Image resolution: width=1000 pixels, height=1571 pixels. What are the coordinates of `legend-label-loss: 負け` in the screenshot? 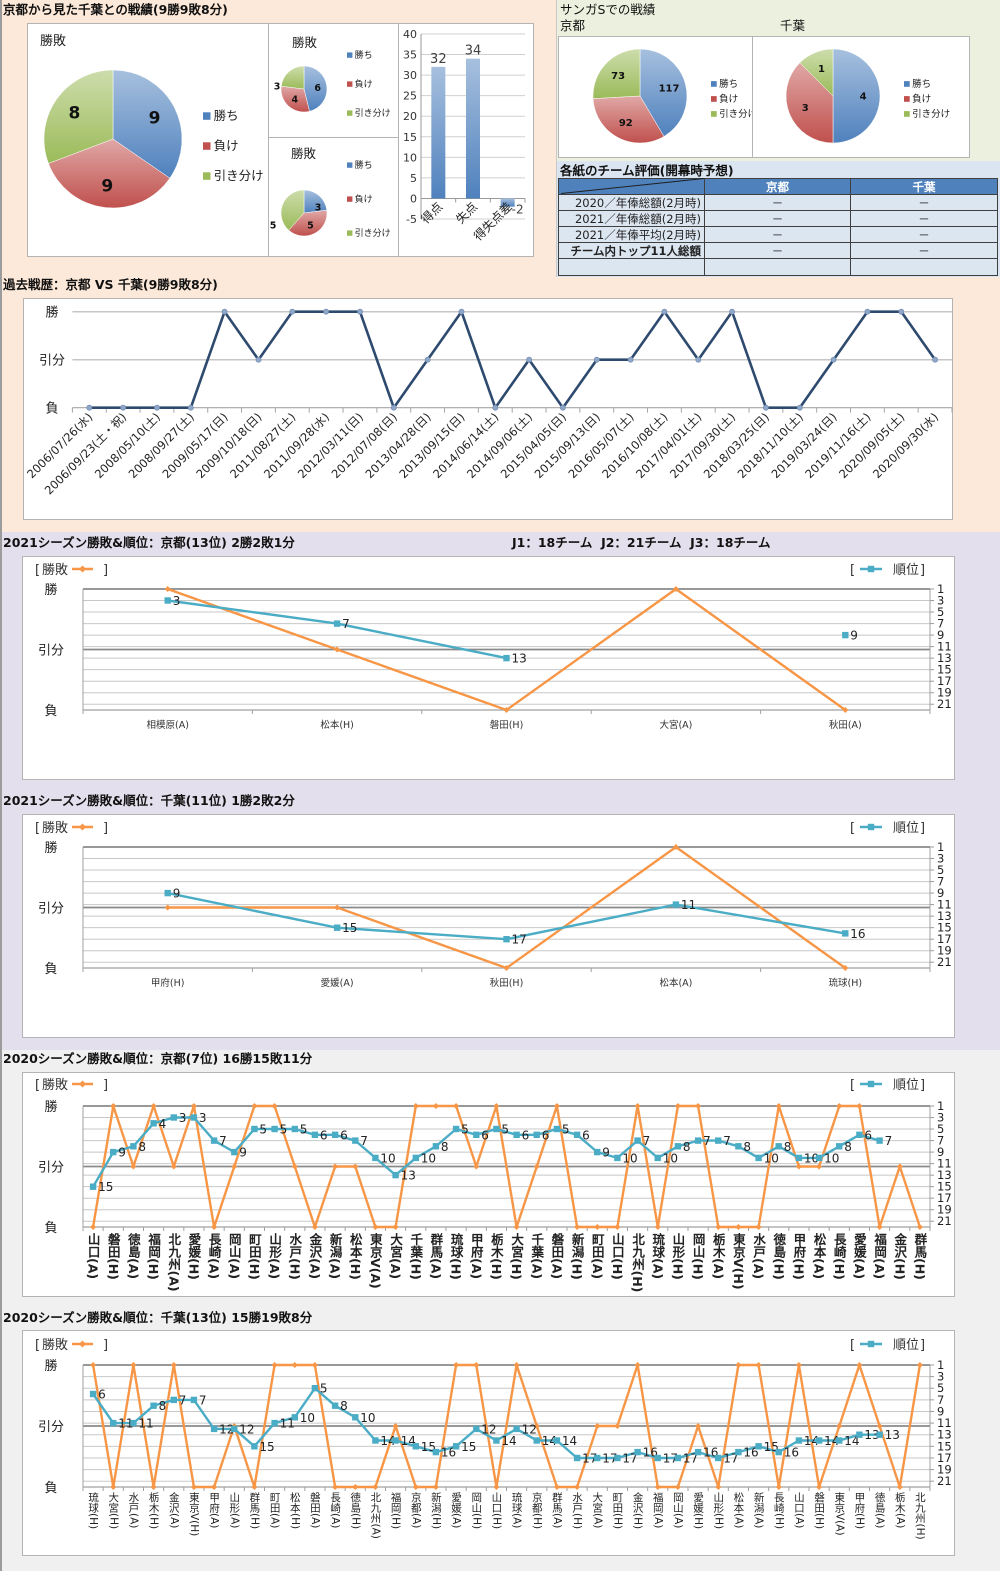 It's located at (364, 199).